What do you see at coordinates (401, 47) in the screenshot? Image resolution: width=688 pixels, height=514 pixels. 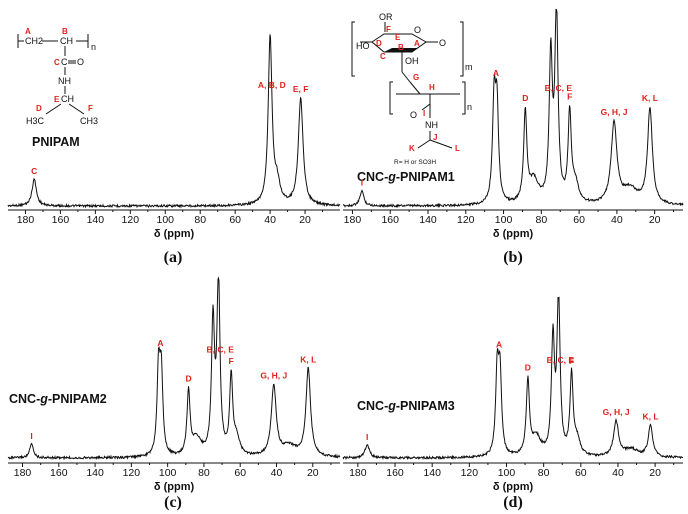 I see `struct-b-label-b: B` at bounding box center [401, 47].